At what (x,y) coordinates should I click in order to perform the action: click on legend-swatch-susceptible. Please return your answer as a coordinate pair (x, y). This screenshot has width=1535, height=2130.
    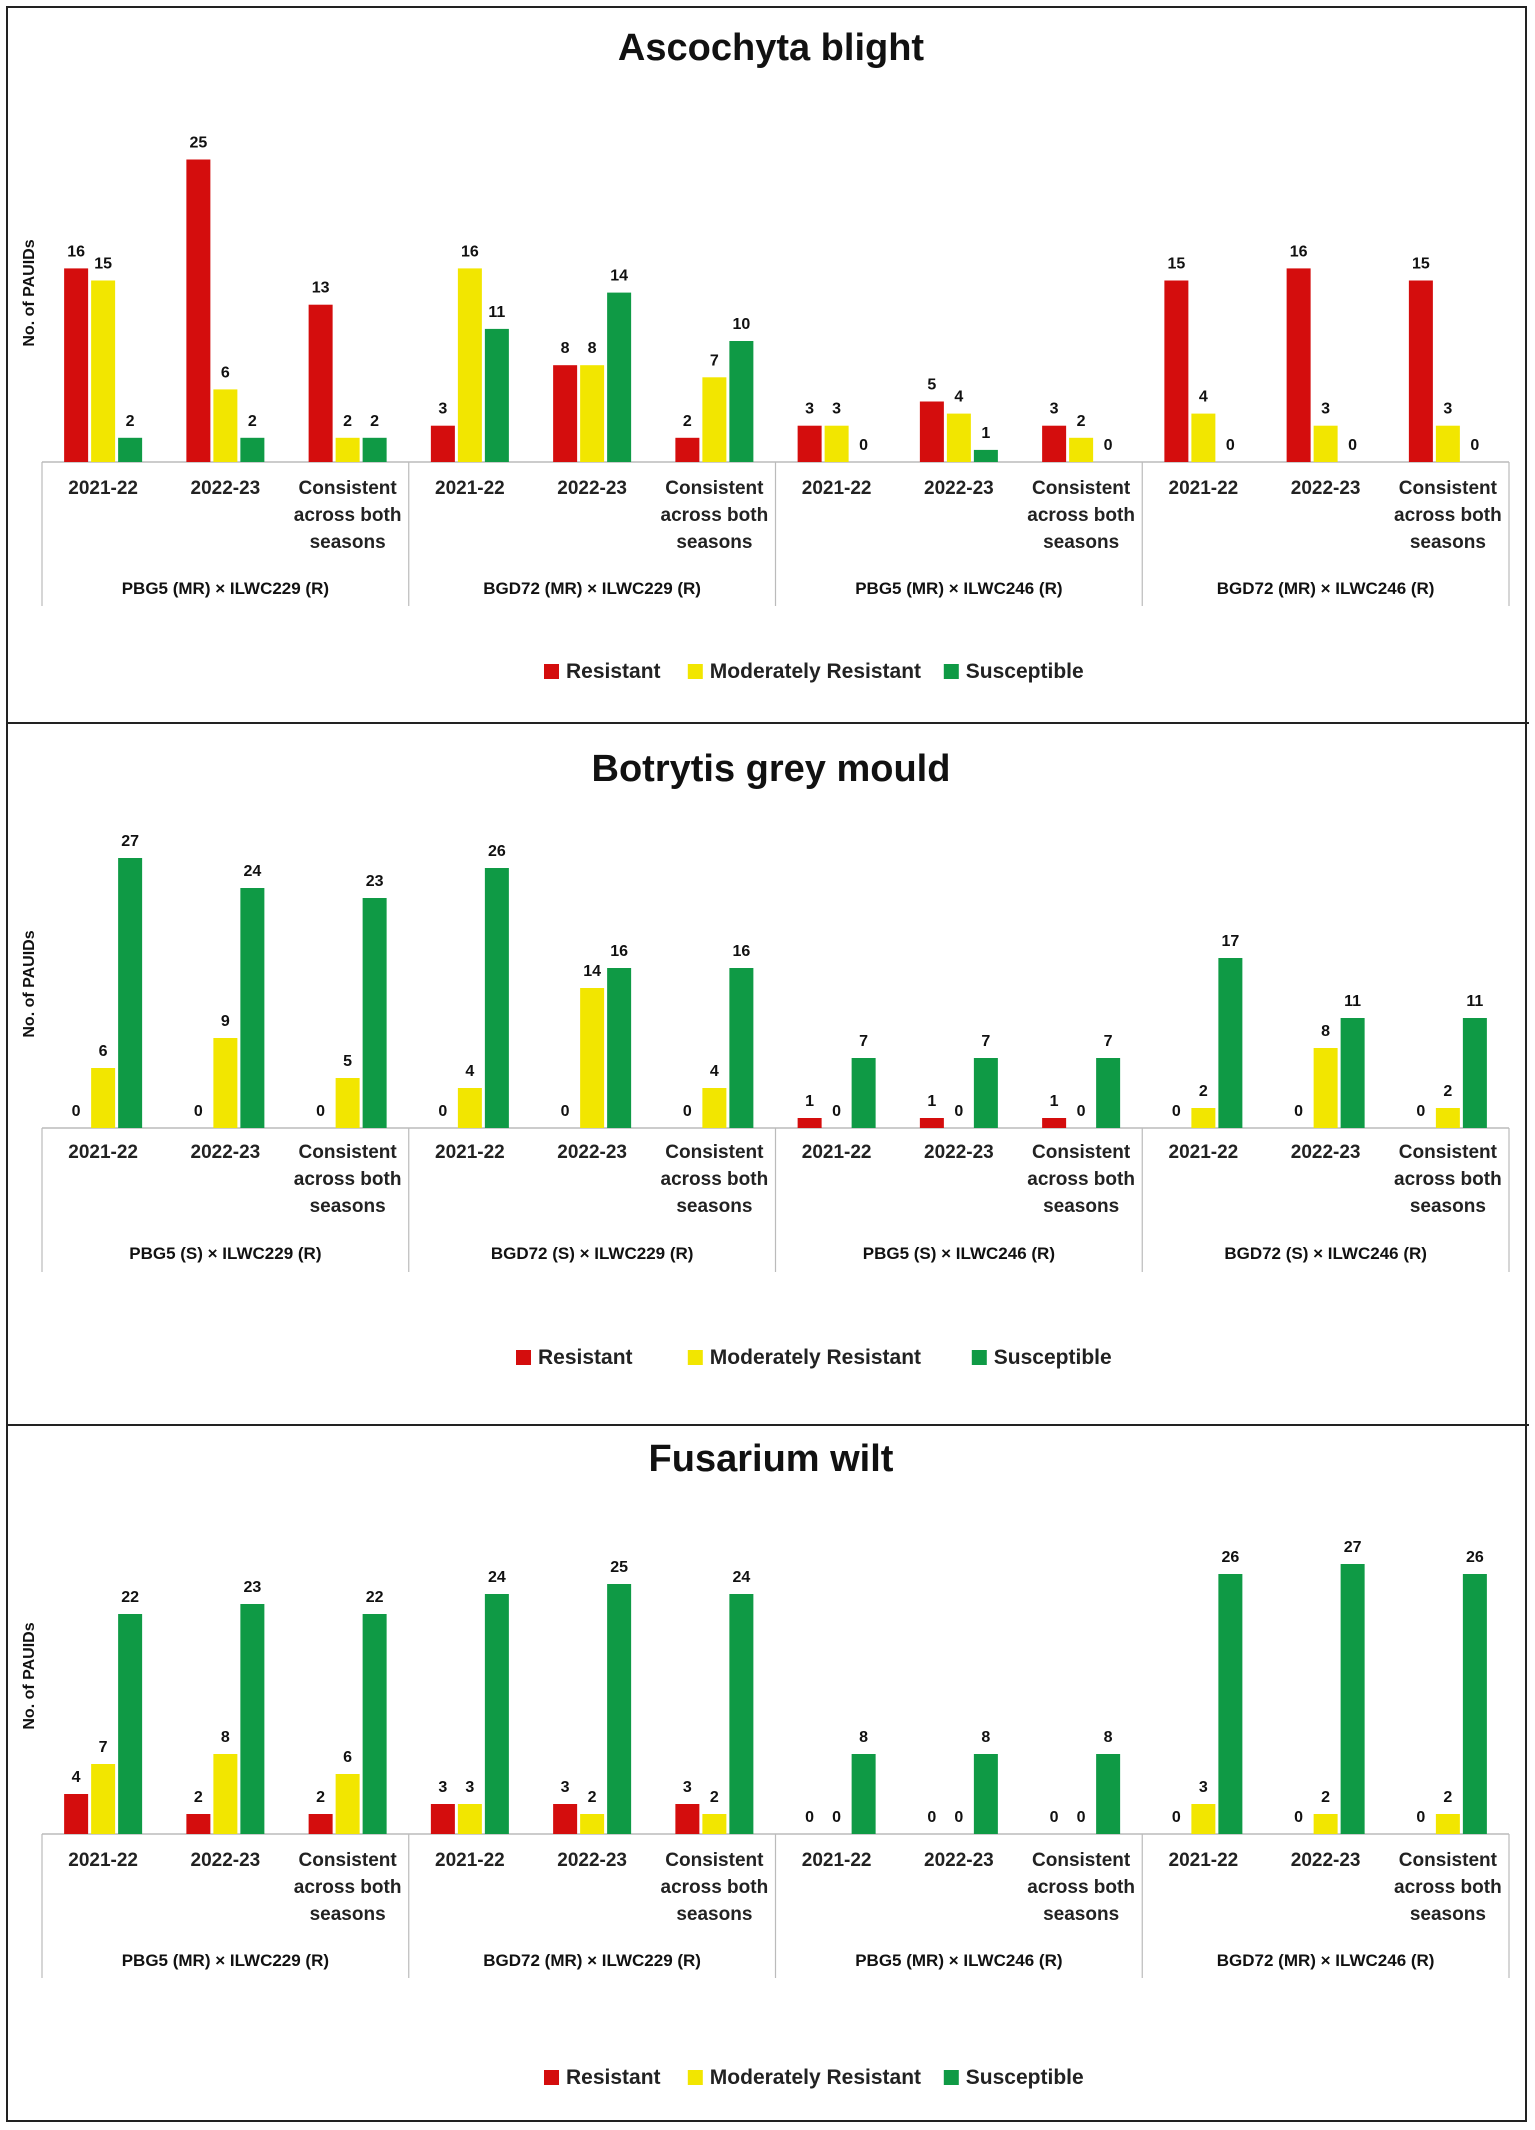
    Looking at the image, I should click on (951, 671).